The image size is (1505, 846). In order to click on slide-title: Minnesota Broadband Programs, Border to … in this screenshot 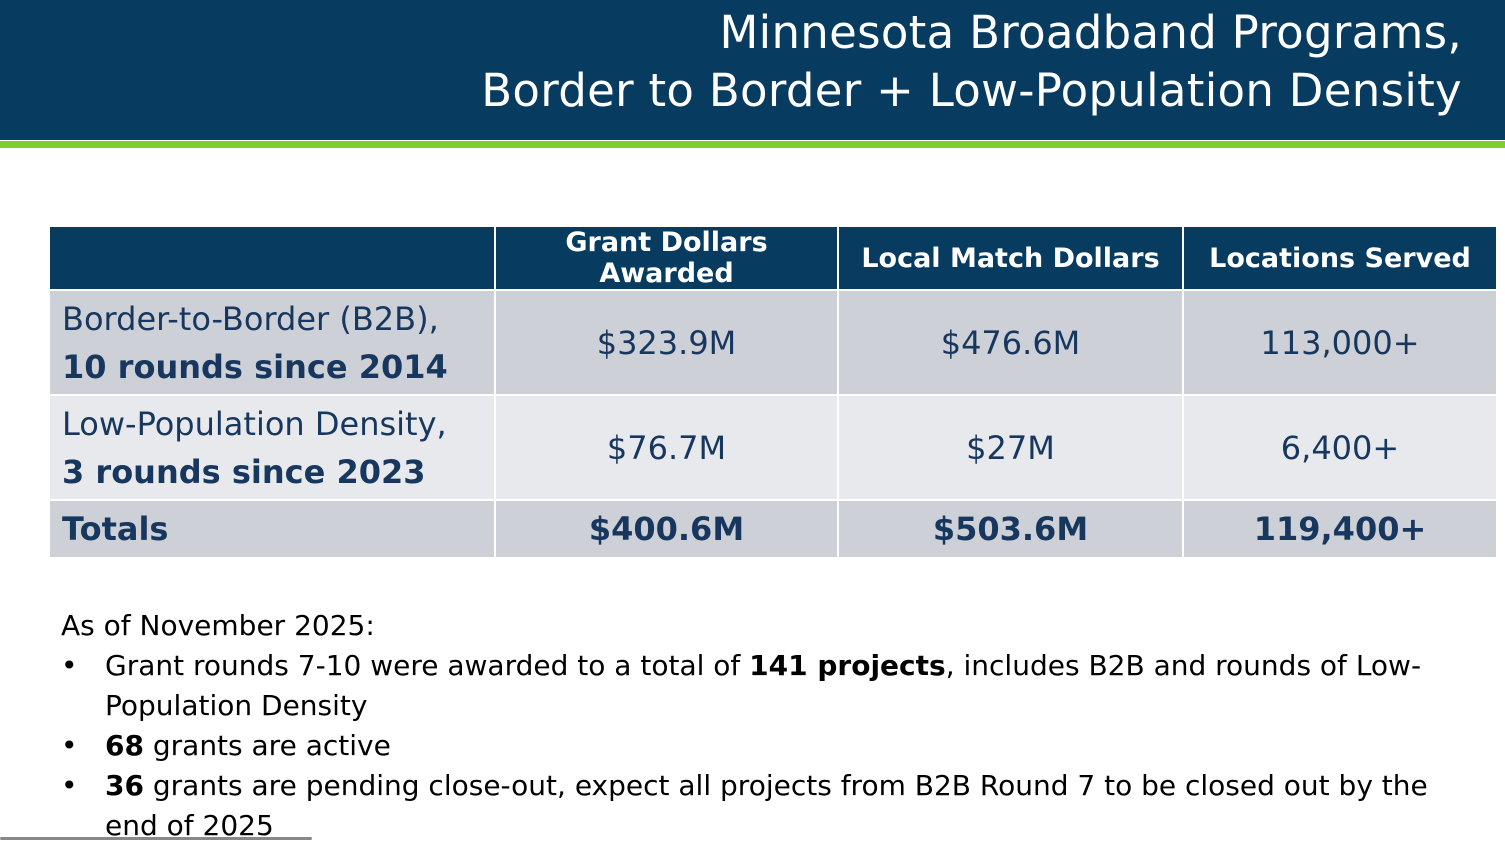, I will do `click(971, 62)`.